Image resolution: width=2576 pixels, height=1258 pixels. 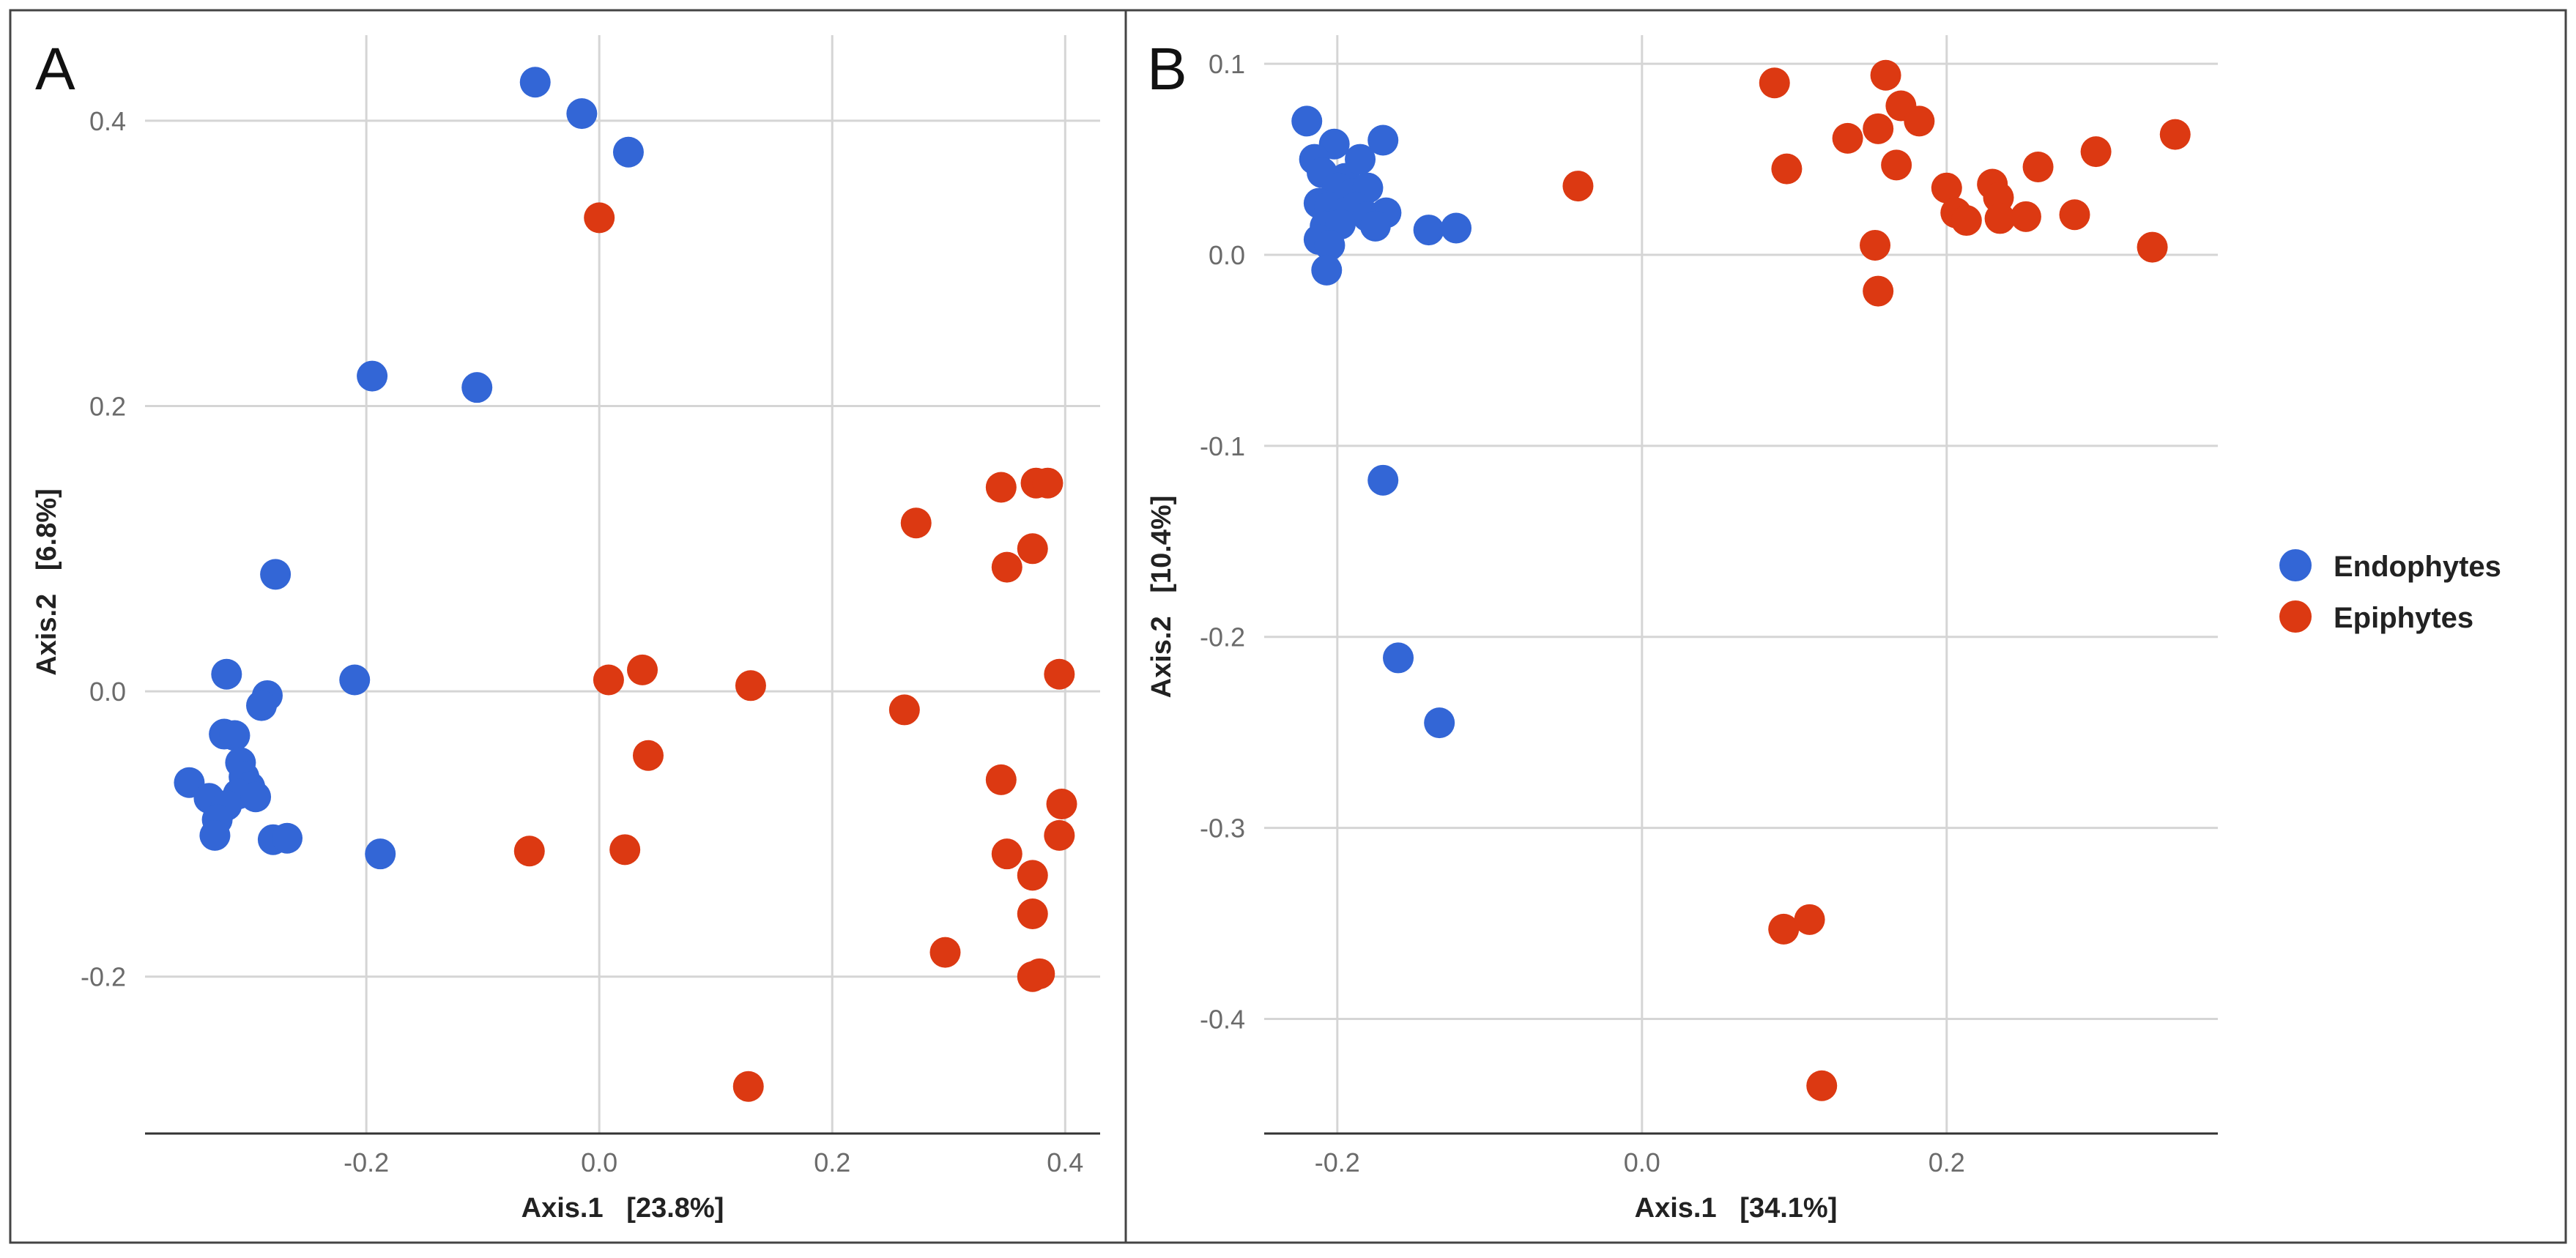 I want to click on panel-b-y-tick-label: 0.1, so click(x=1227, y=64).